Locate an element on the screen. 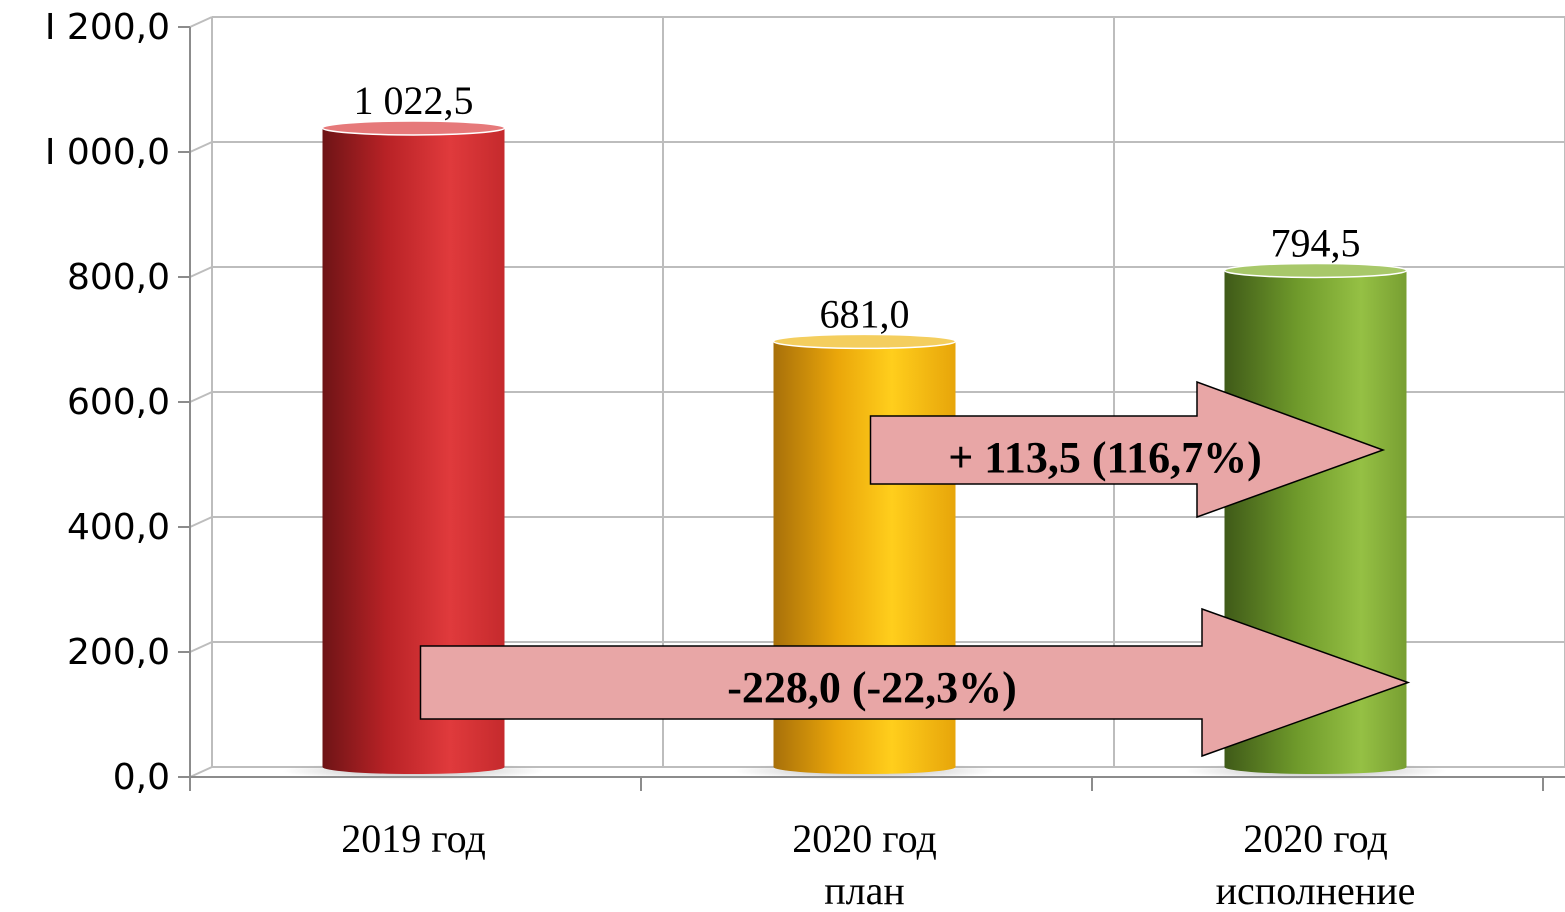  y-tick-label: 800,0 is located at coordinates (118, 277).